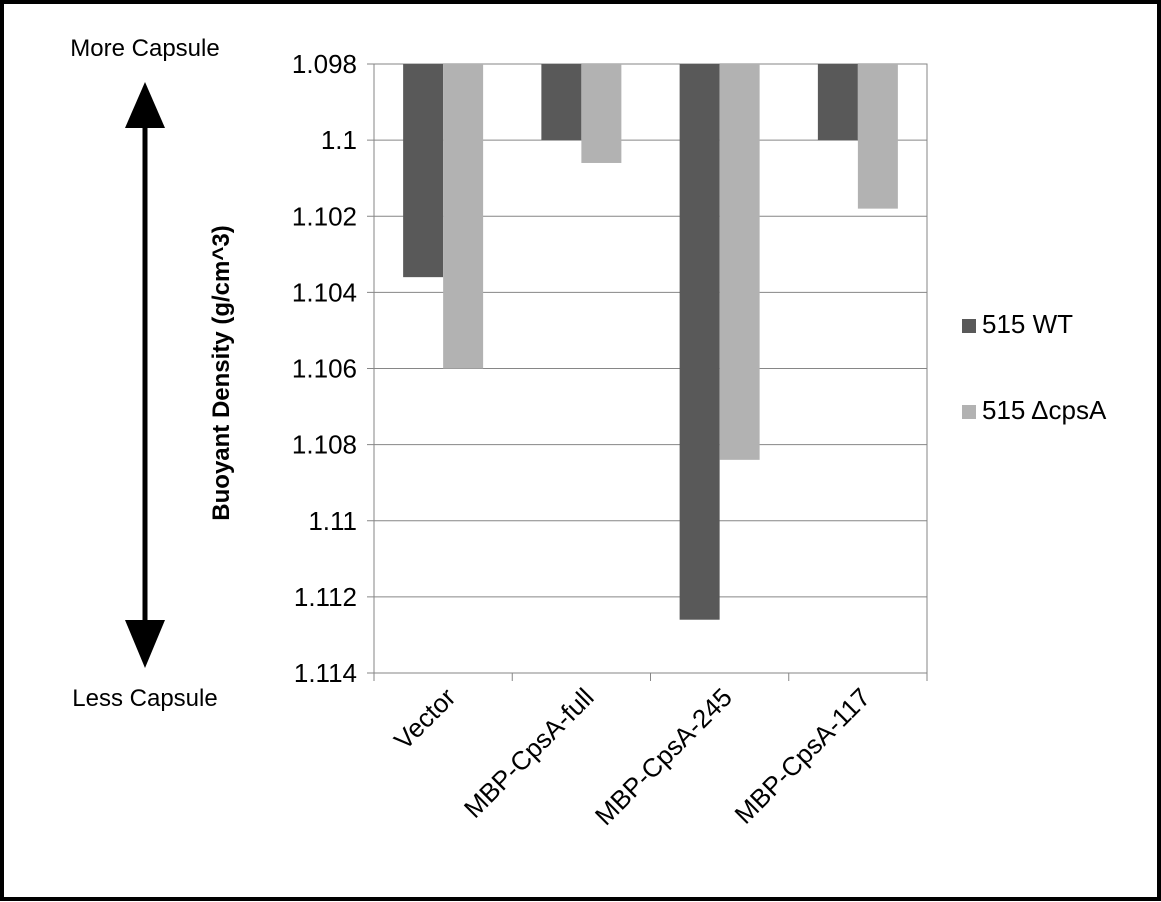 Image resolution: width=1161 pixels, height=902 pixels. What do you see at coordinates (332, 521) in the screenshot?
I see `y-tick-label: 1.11` at bounding box center [332, 521].